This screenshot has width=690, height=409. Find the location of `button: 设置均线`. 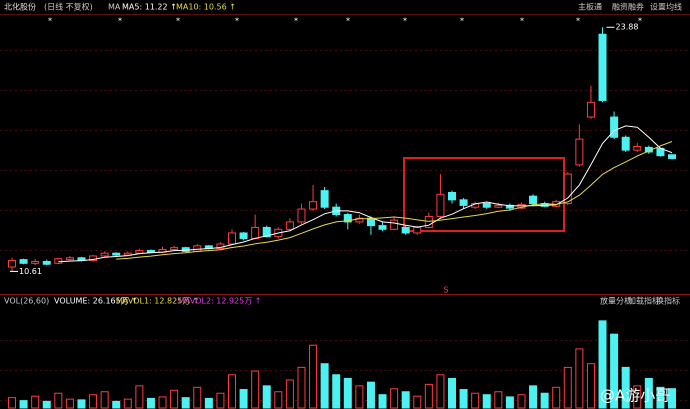

button: 设置均线 is located at coordinates (666, 7).